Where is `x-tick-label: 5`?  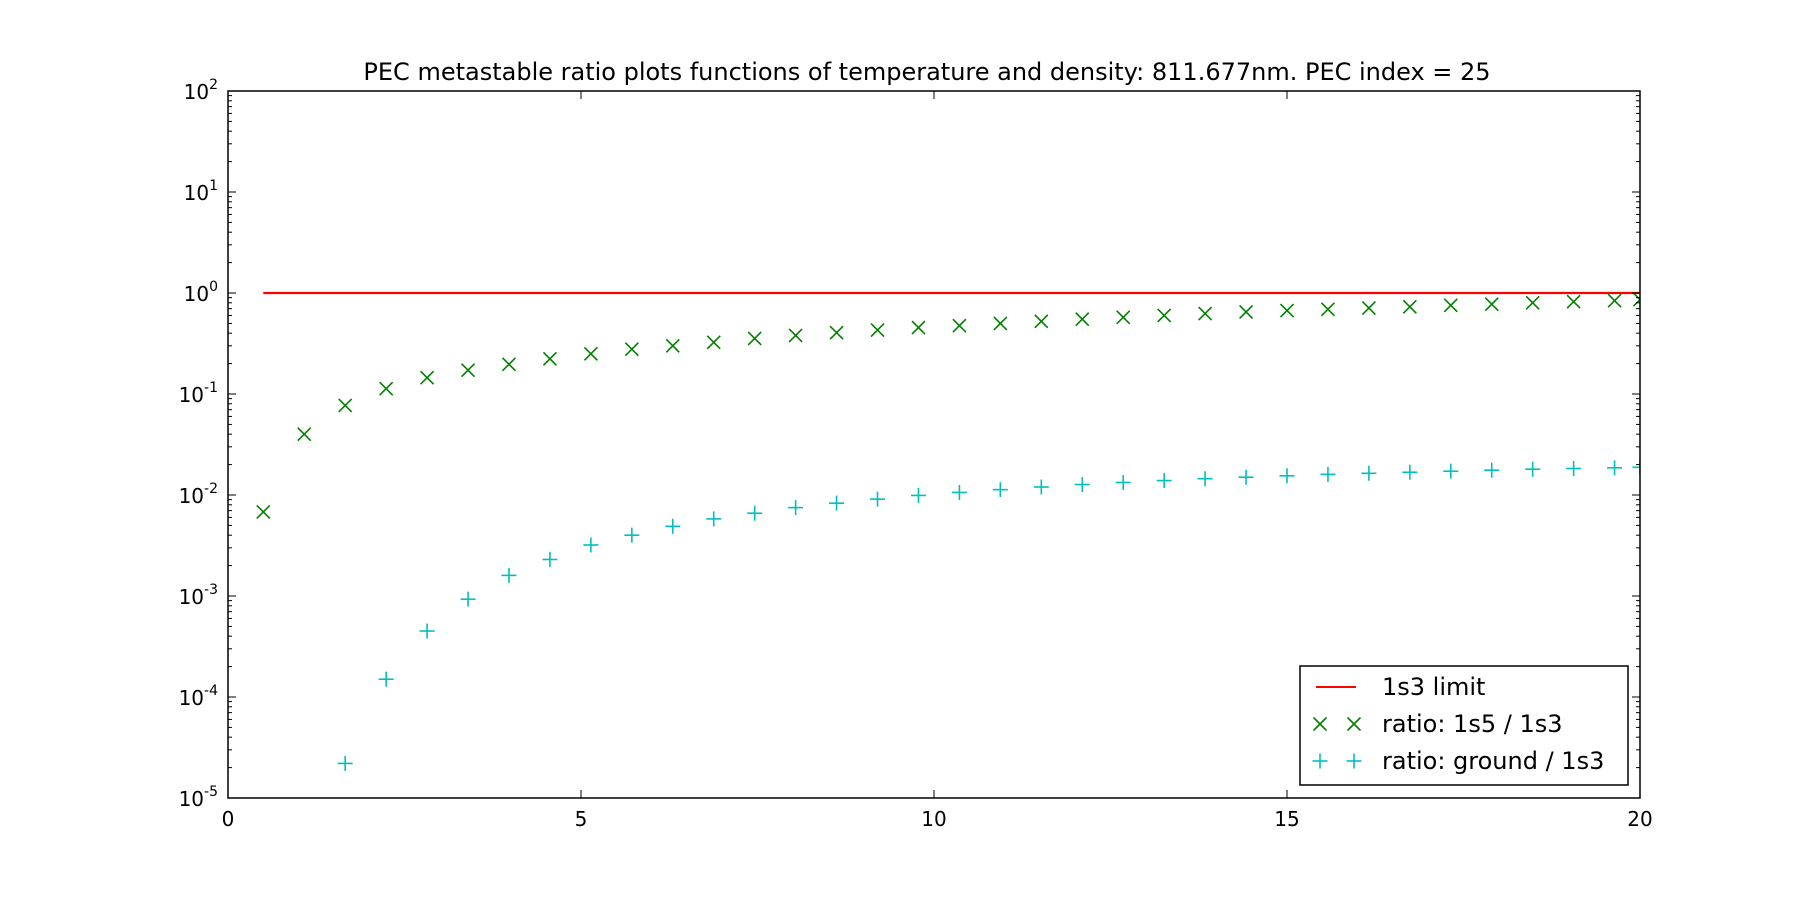 x-tick-label: 5 is located at coordinates (581, 819).